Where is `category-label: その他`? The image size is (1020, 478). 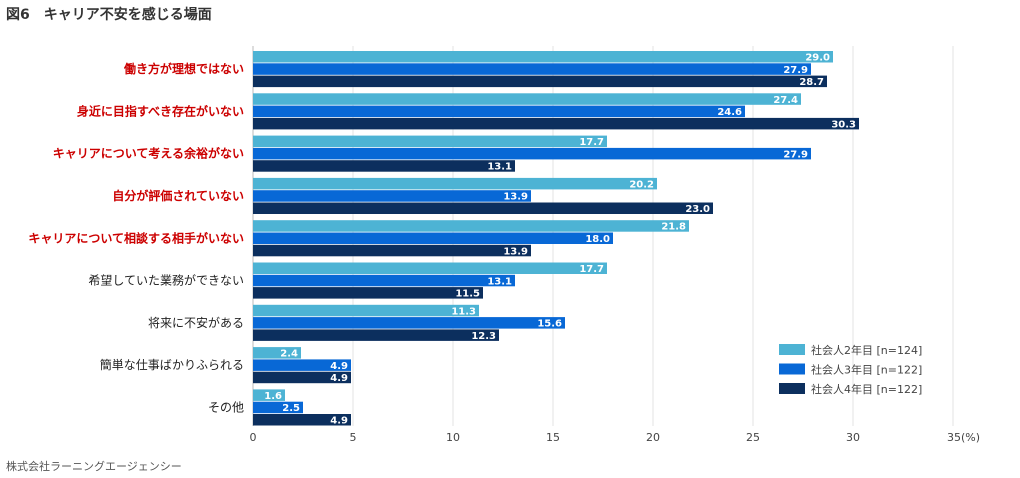 category-label: その他 is located at coordinates (226, 407).